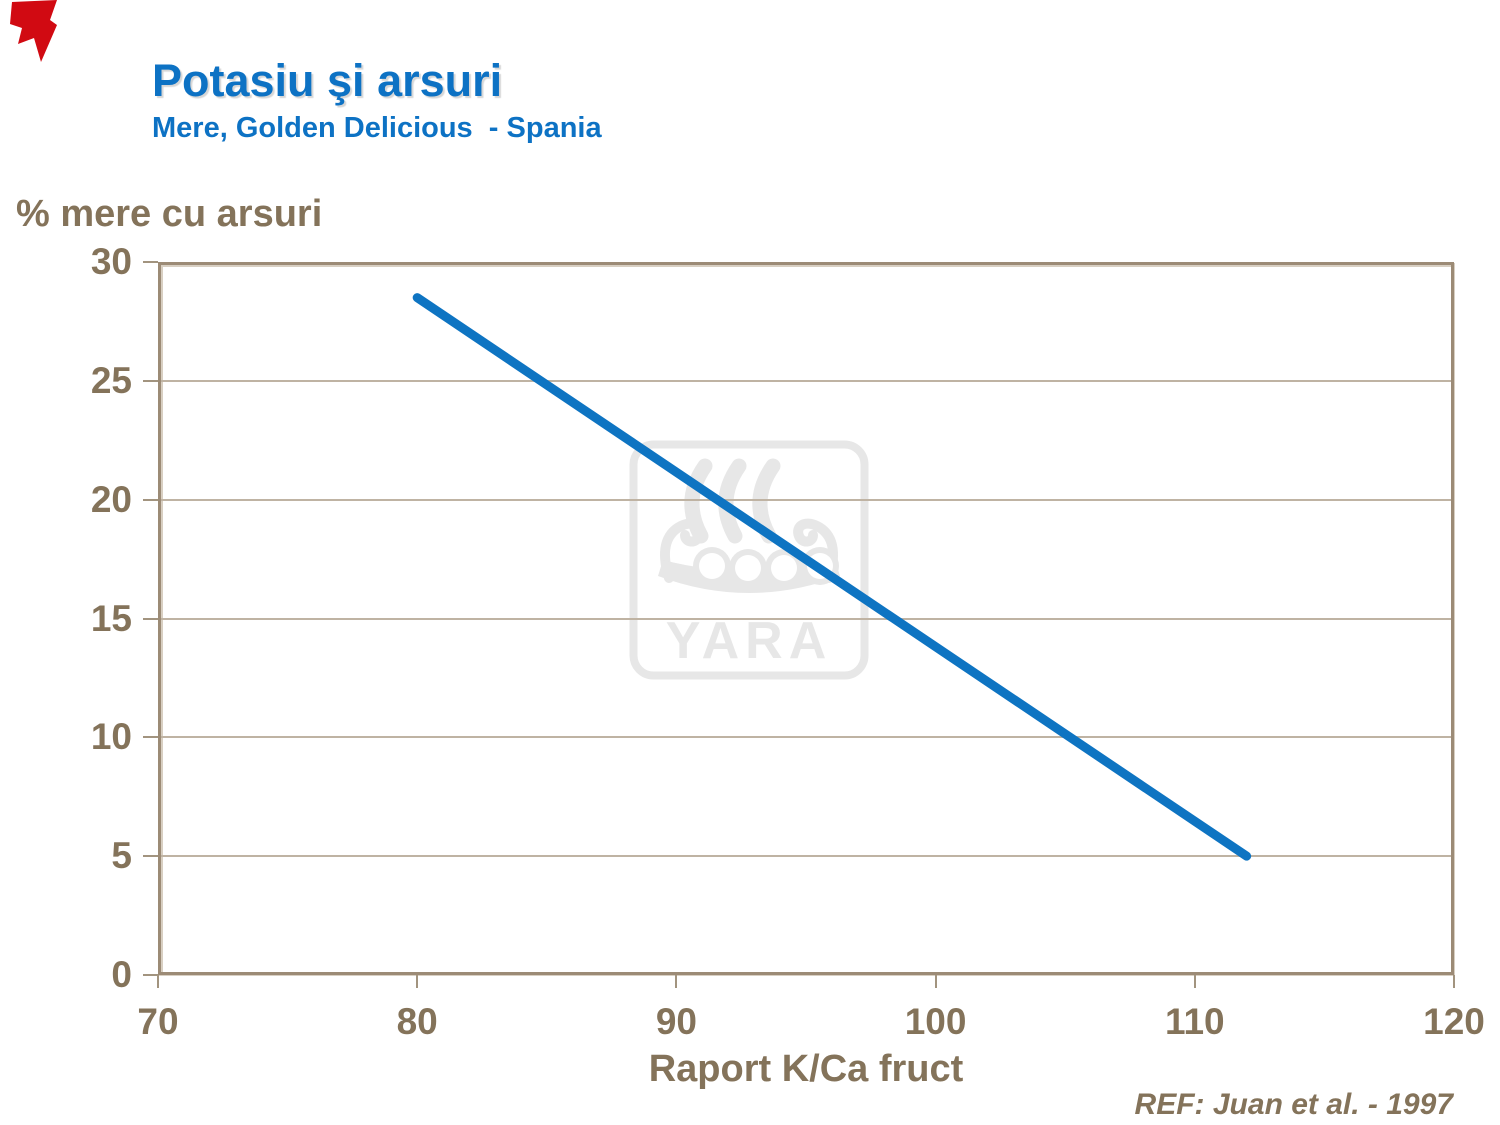 This screenshot has height=1125, width=1500. I want to click on page-title: Potasiu şi arsuri, so click(327, 80).